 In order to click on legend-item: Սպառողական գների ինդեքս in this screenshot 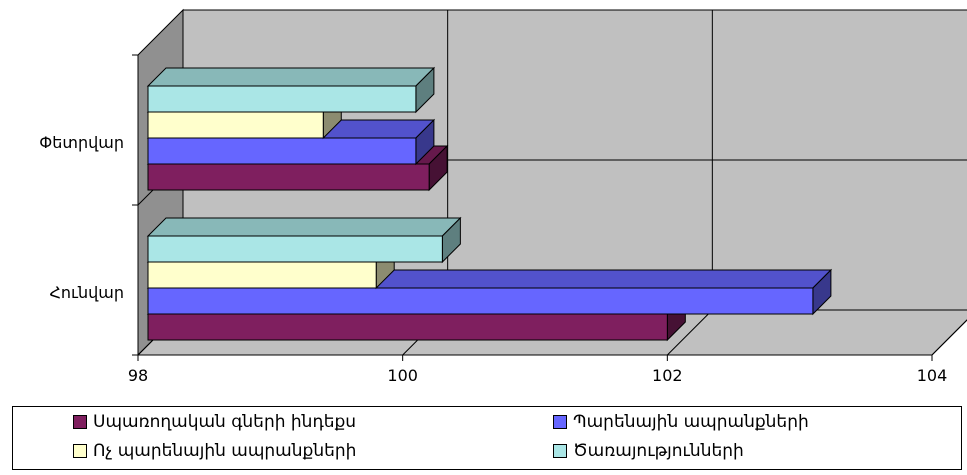, I will do `click(214, 422)`.